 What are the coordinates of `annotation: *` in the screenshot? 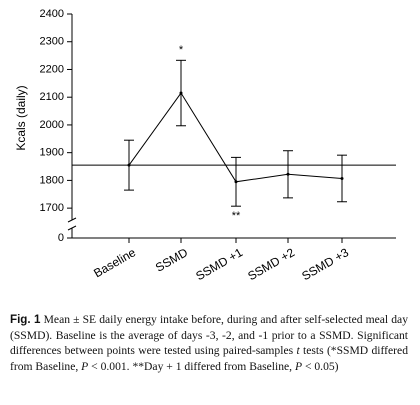 It's located at (181, 50).